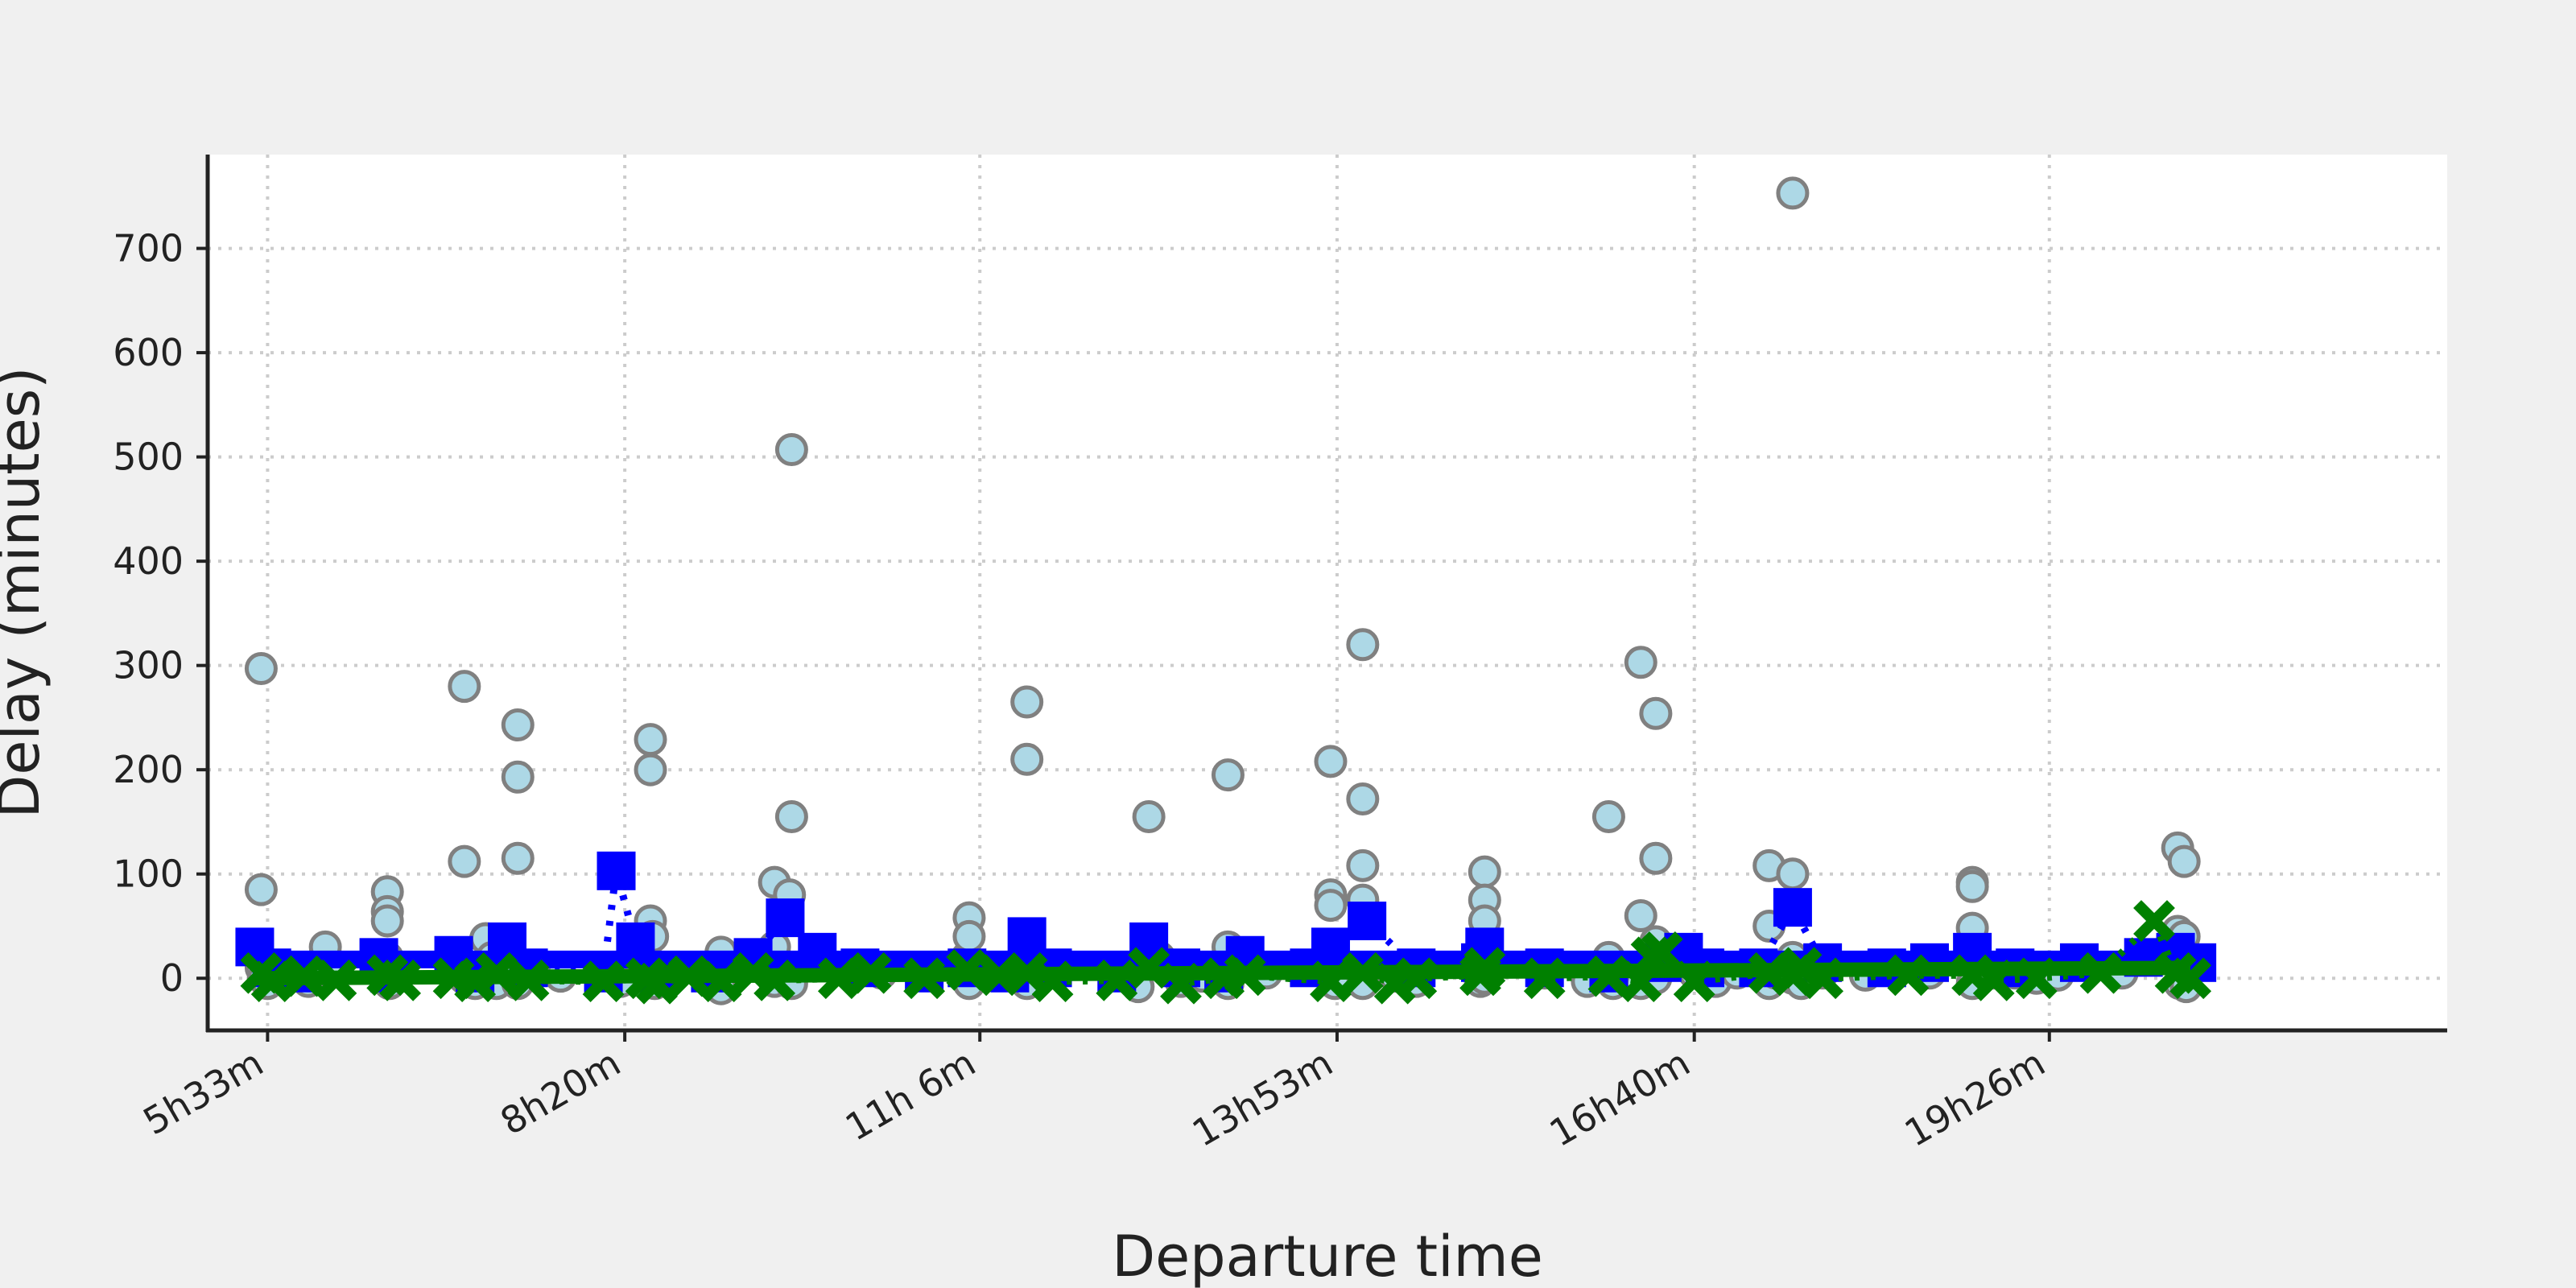 The image size is (2576, 1288). I want to click on y-axis-title: Delay (minutes), so click(26, 593).